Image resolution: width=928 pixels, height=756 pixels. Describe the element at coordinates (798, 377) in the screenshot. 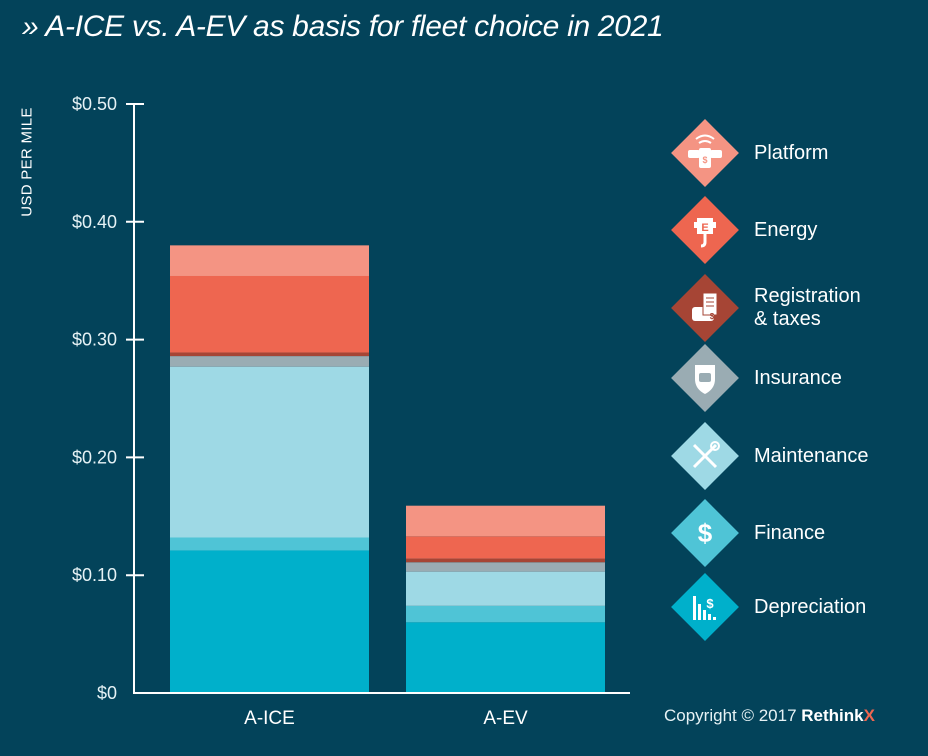

I see `legend-label: Insurance` at that location.